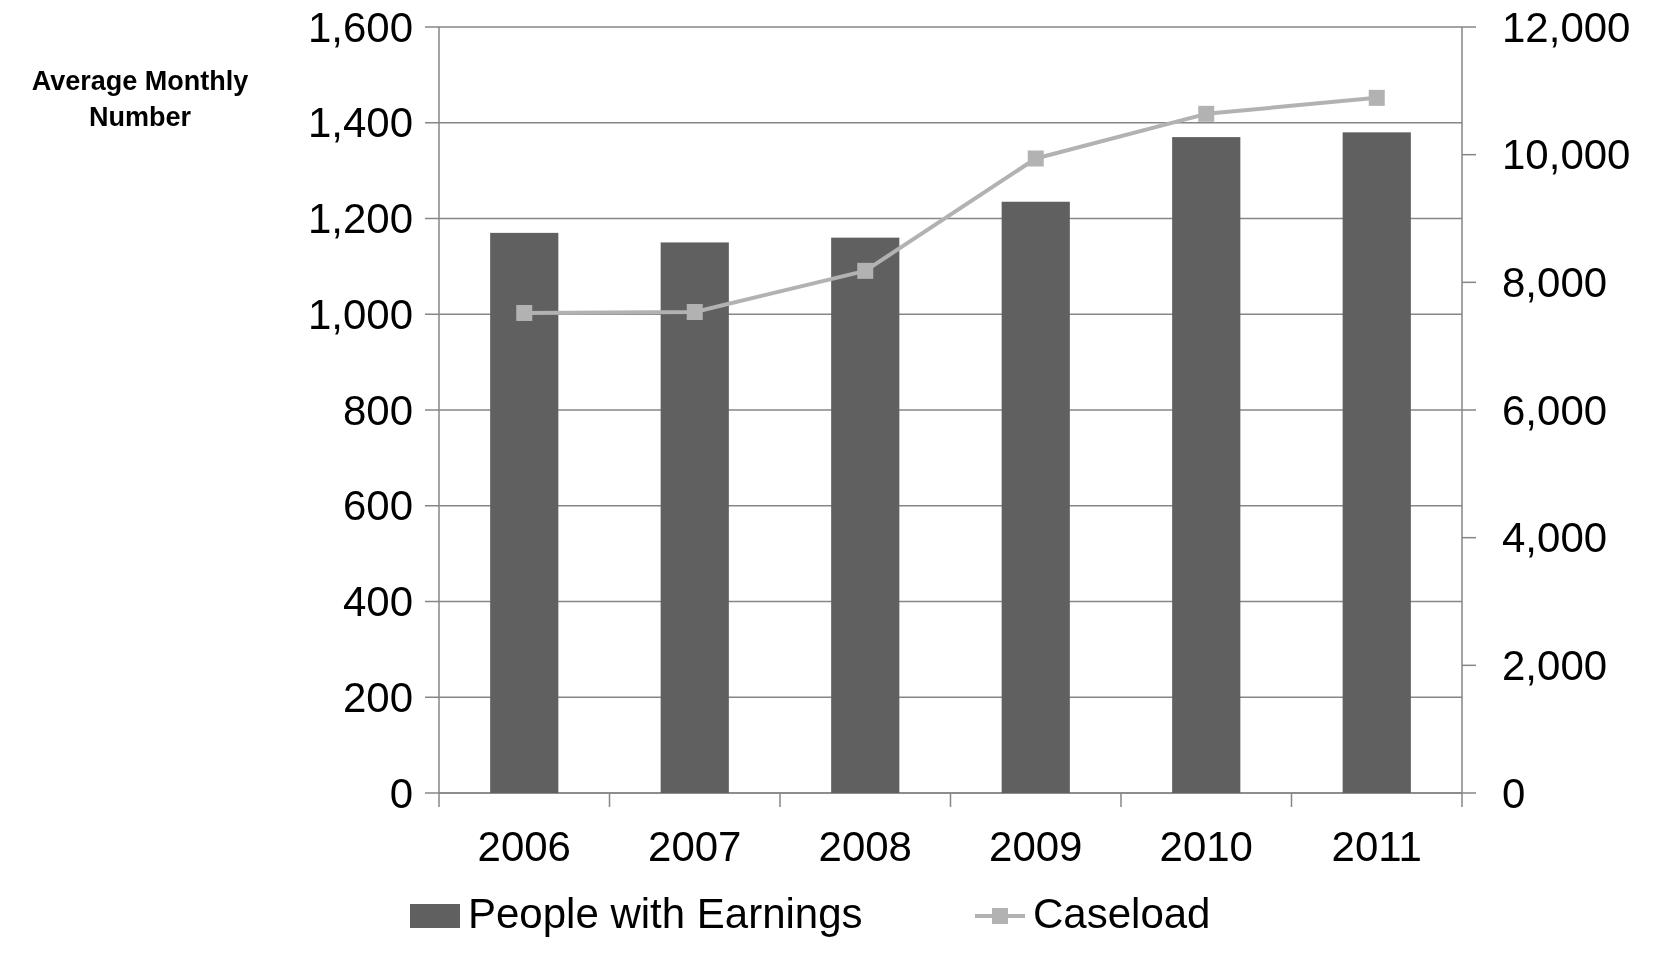 The image size is (1663, 955). Describe the element at coordinates (1122, 913) in the screenshot. I see `legend-label: Caseload` at that location.